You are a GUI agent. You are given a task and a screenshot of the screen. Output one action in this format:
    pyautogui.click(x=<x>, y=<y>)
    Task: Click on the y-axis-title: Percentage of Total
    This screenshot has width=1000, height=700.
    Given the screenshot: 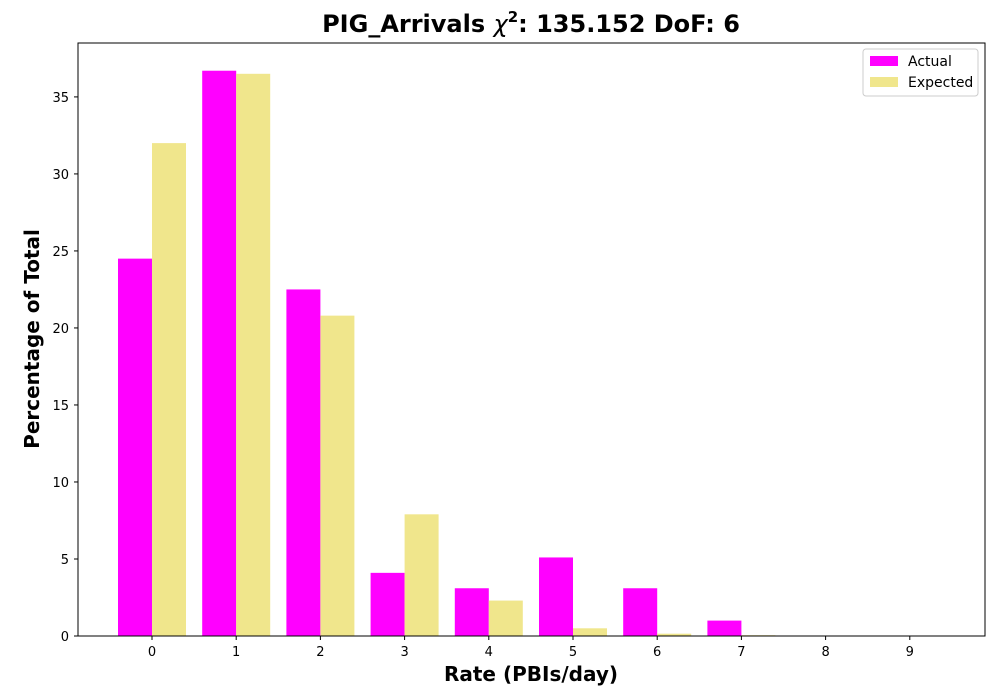 What is the action you would take?
    pyautogui.click(x=32, y=339)
    